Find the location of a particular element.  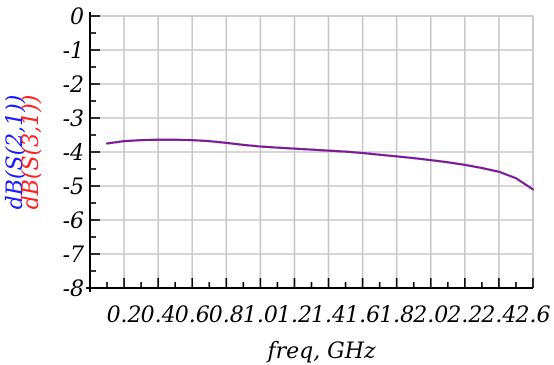

y-tick-labels: 0 -1 -2 -3 -4 -5 -6 -7 -8 is located at coordinates (73, 153).